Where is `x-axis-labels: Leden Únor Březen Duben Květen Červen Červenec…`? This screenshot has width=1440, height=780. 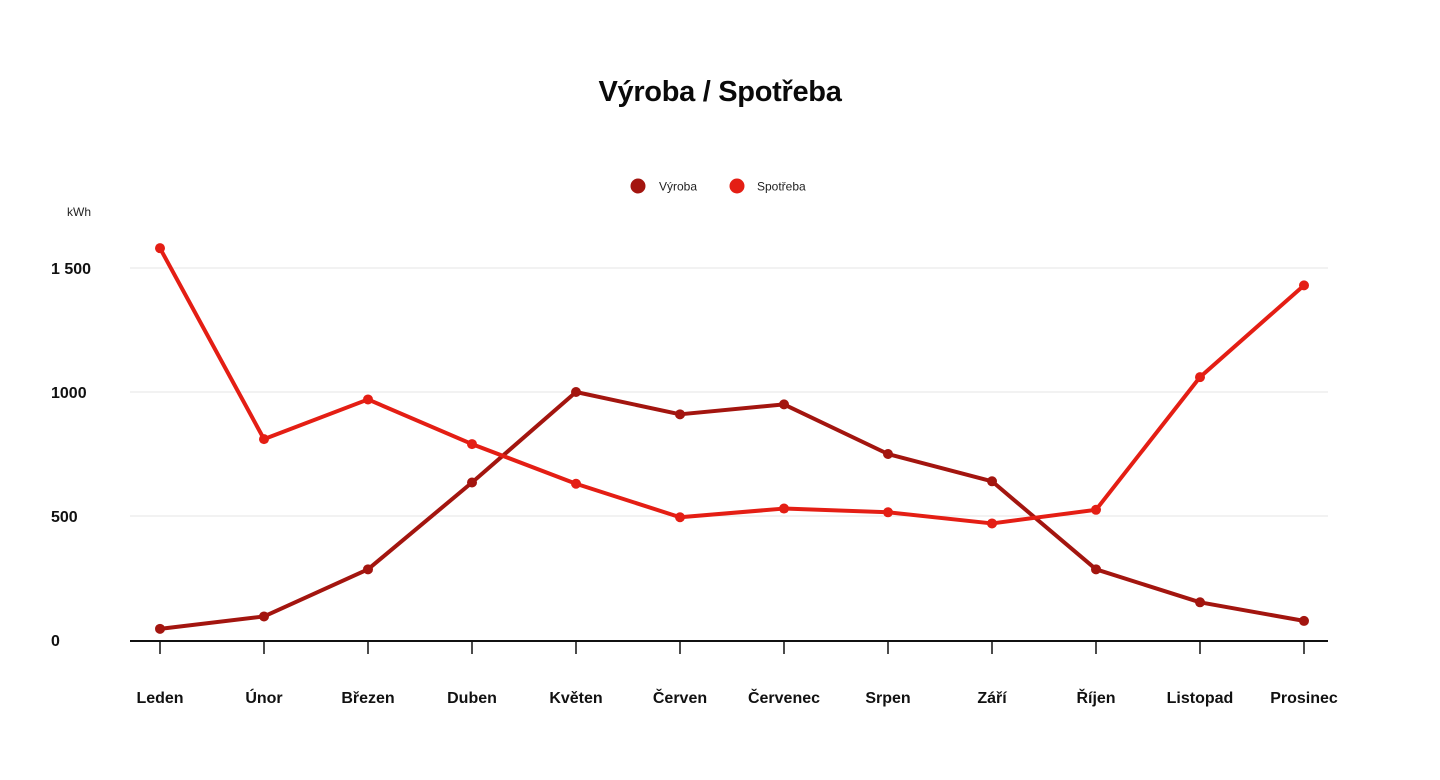
x-axis-labels: Leden Únor Březen Duben Květen Červen Červenec… is located at coordinates (736, 697).